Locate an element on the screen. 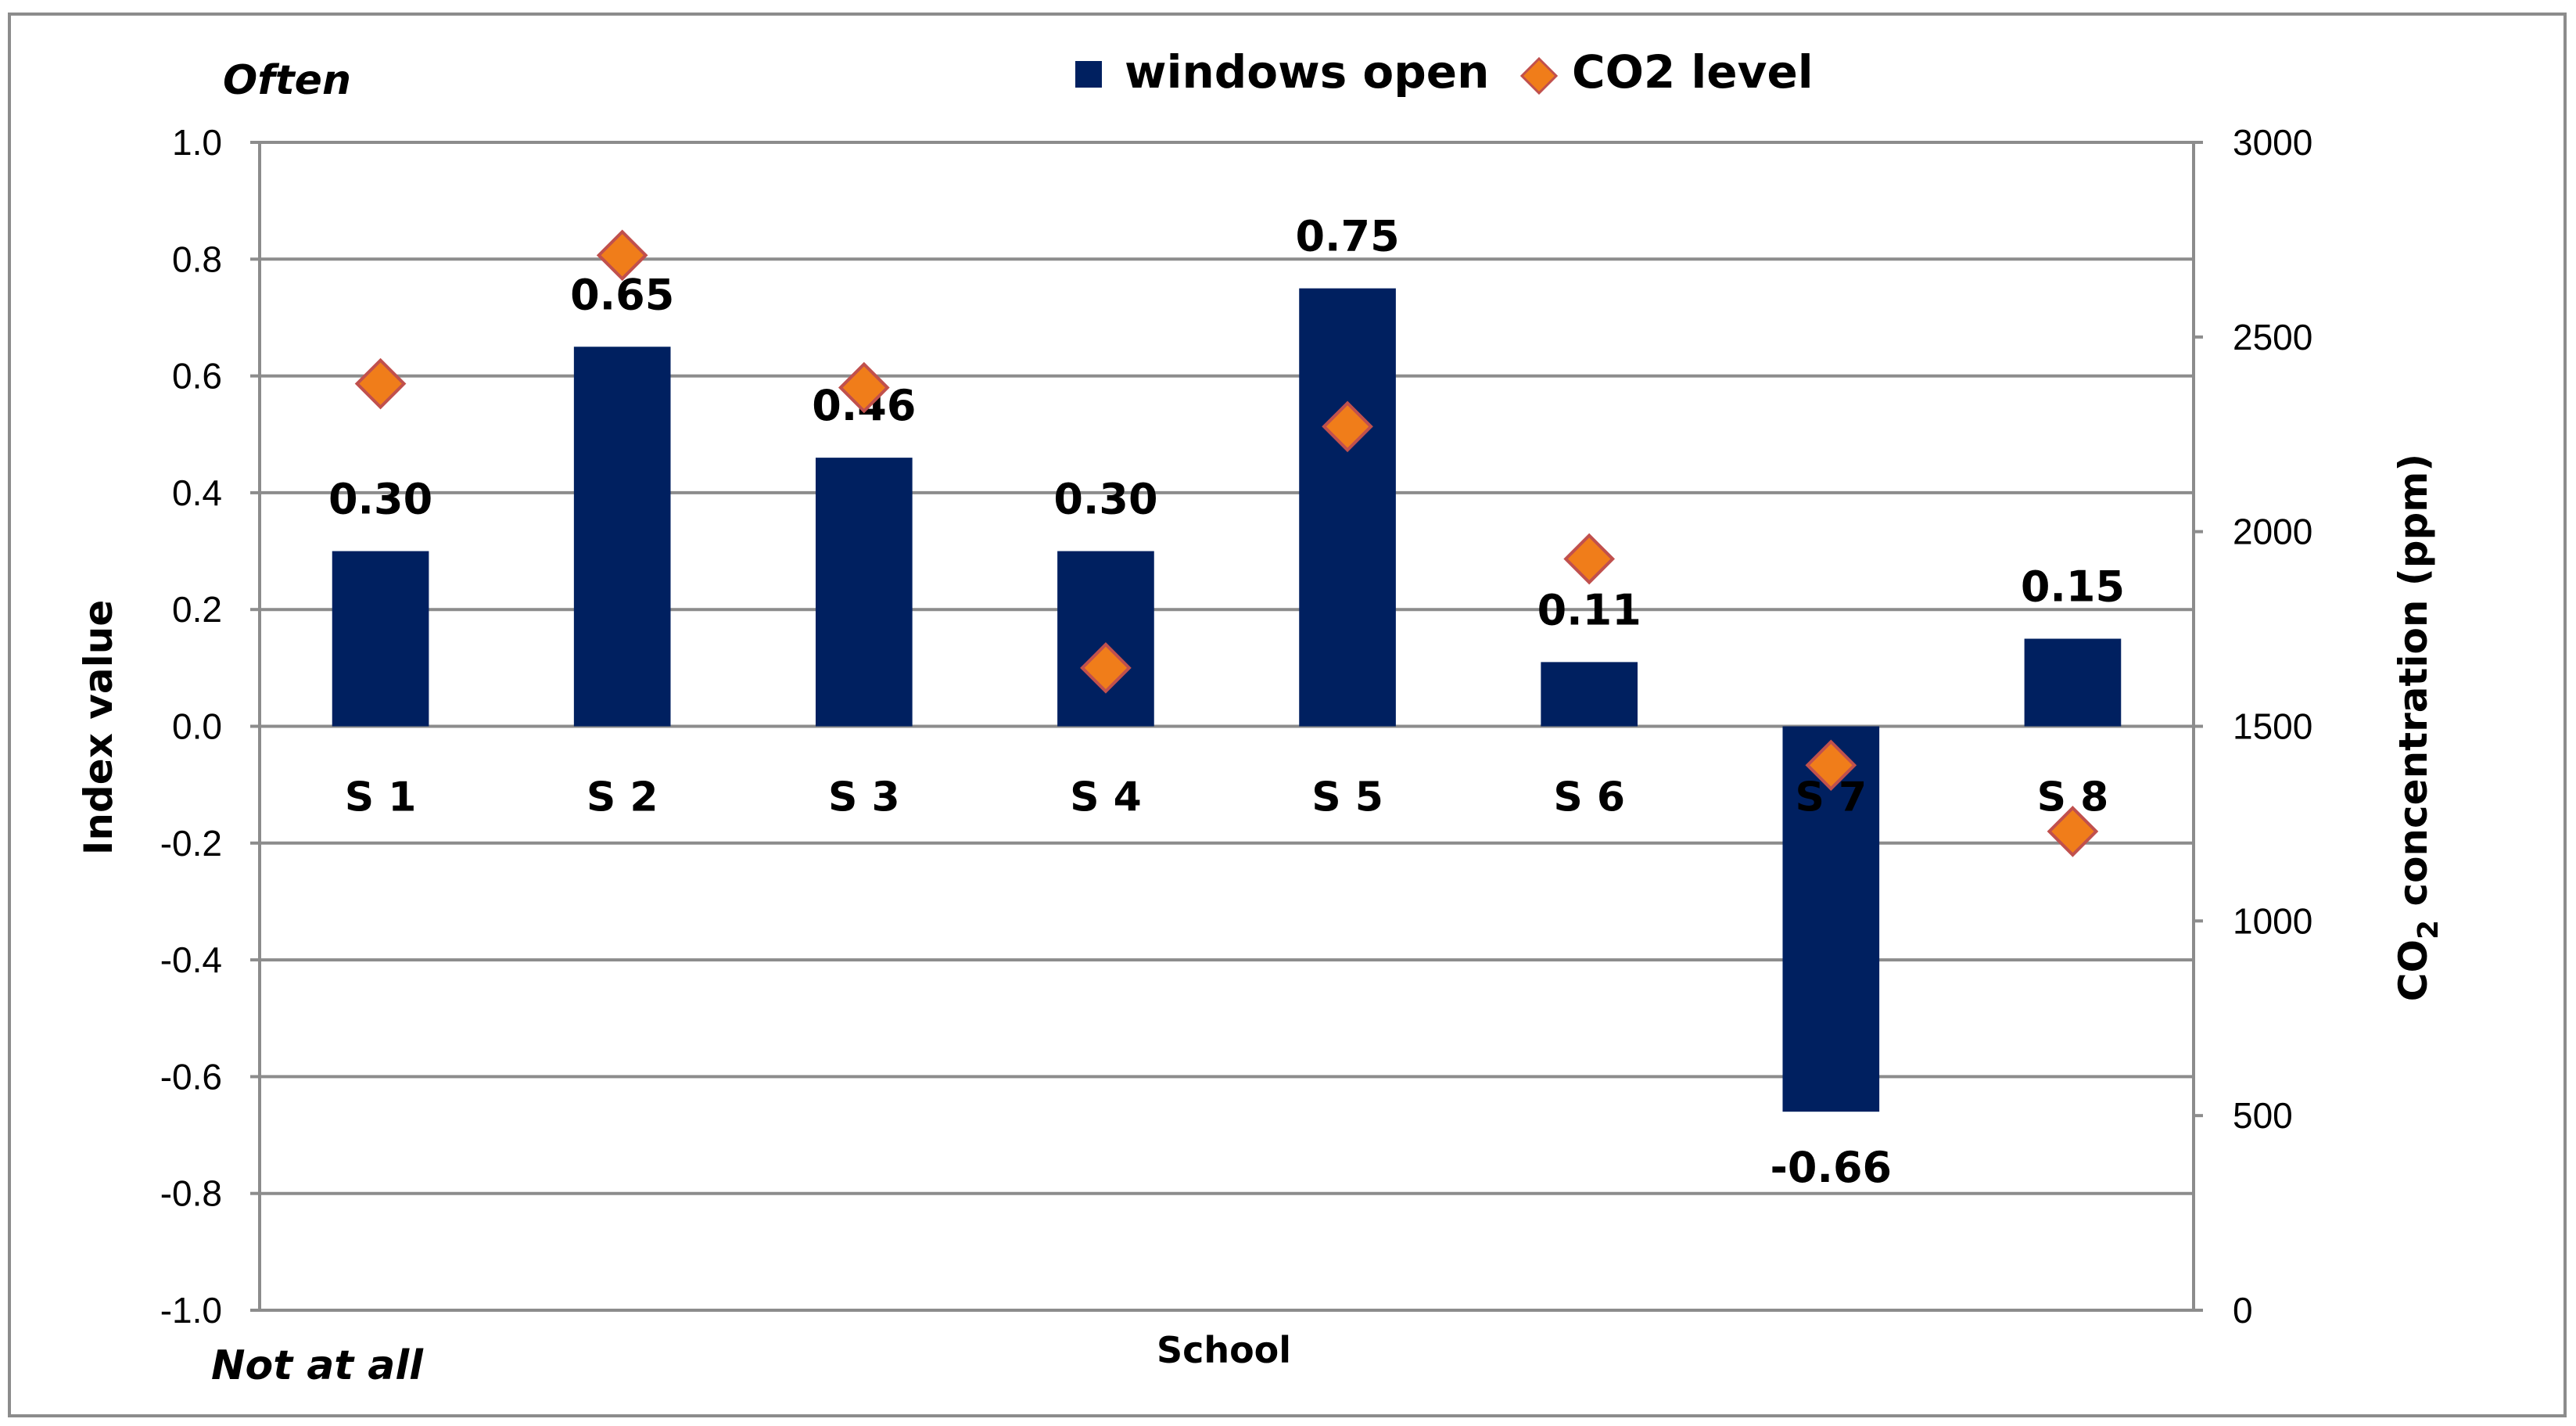  y-tick-label: -0.2 is located at coordinates (191, 844).